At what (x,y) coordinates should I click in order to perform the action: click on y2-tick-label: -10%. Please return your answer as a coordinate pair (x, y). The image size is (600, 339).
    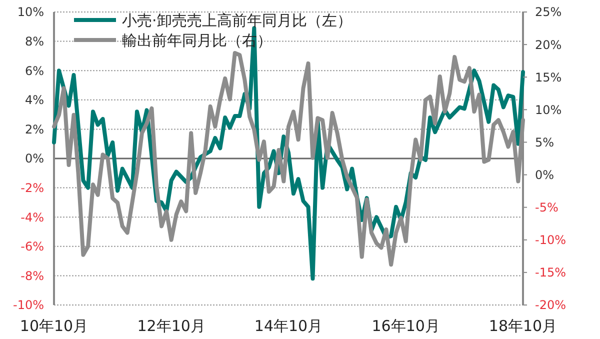
    Looking at the image, I should click on (550, 240).